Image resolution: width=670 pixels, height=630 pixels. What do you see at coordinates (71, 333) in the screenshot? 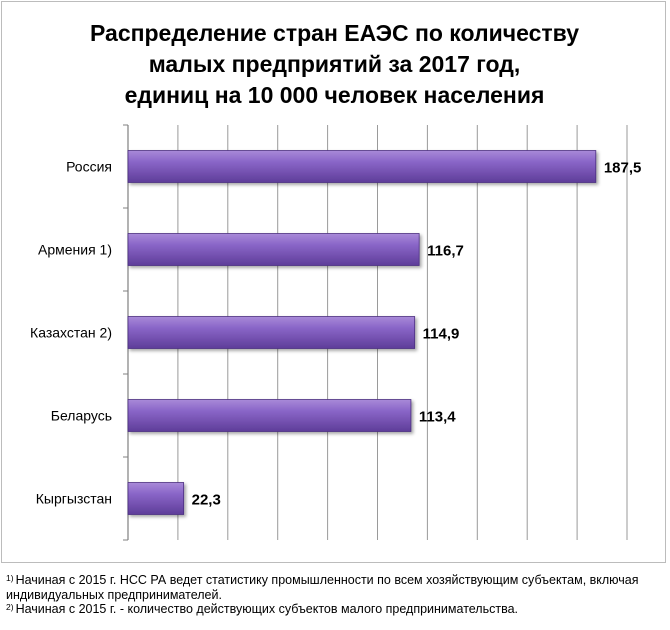
I see `category-label: Казахстан 2)` at bounding box center [71, 333].